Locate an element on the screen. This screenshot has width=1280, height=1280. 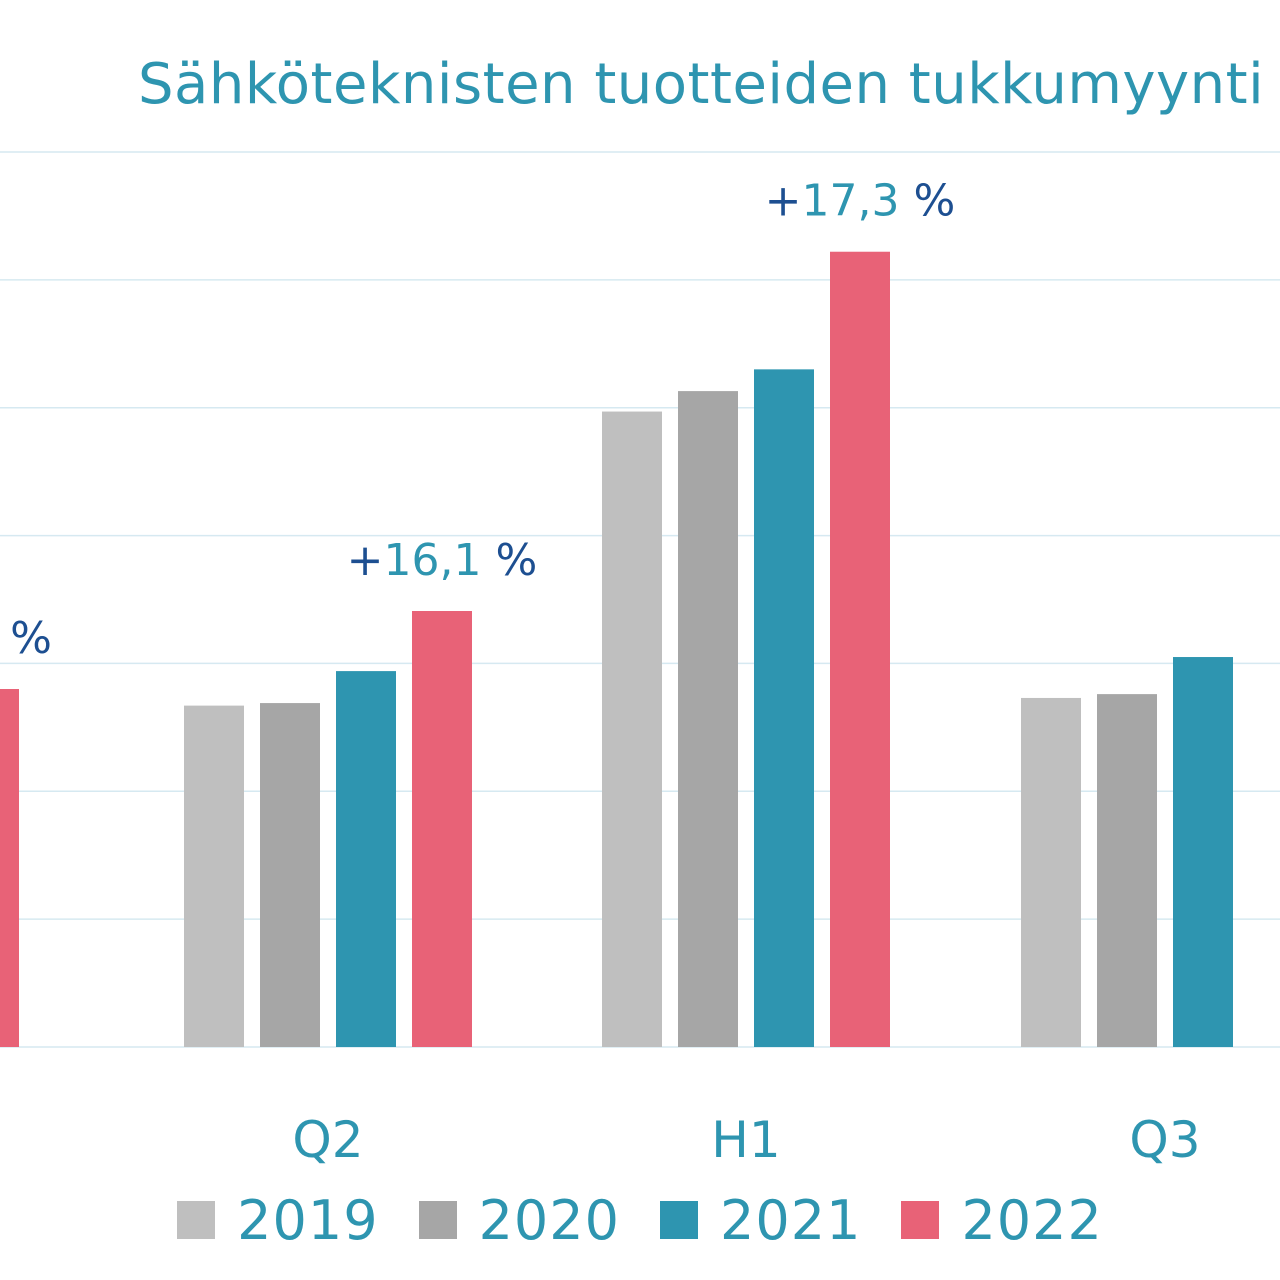
legend-item-2020: 2020 is located at coordinates (519, 1220).